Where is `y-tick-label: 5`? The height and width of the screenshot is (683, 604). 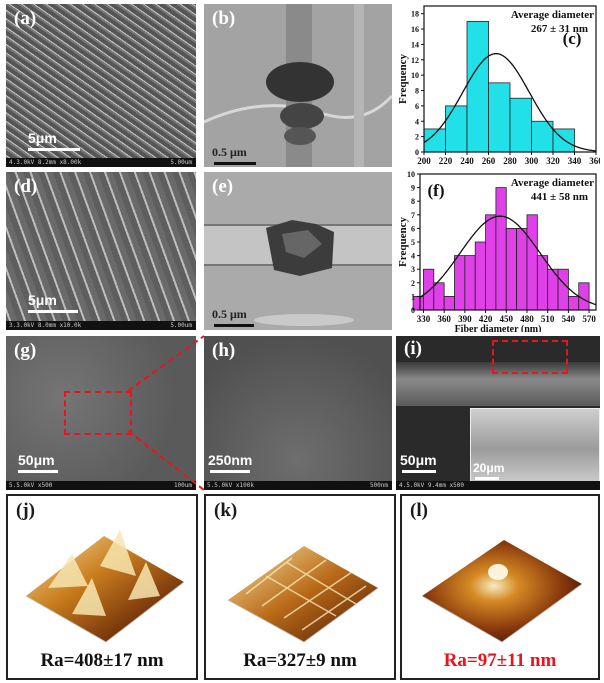
y-tick-label: 5 is located at coordinates (413, 242).